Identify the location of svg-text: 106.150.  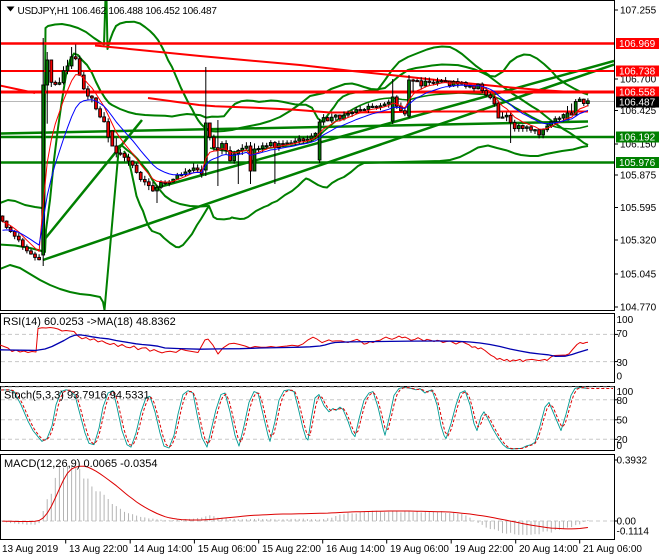
(638, 145).